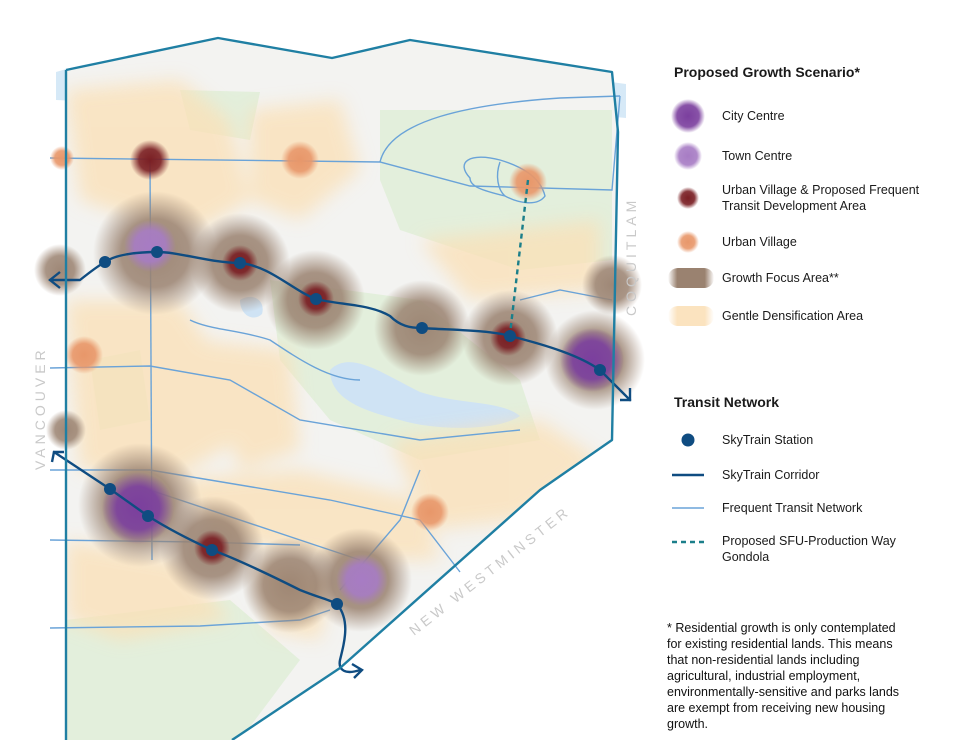 This screenshot has height=740, width=954. Describe the element at coordinates (425, 395) in the screenshot. I see `burnaby-lake` at that location.